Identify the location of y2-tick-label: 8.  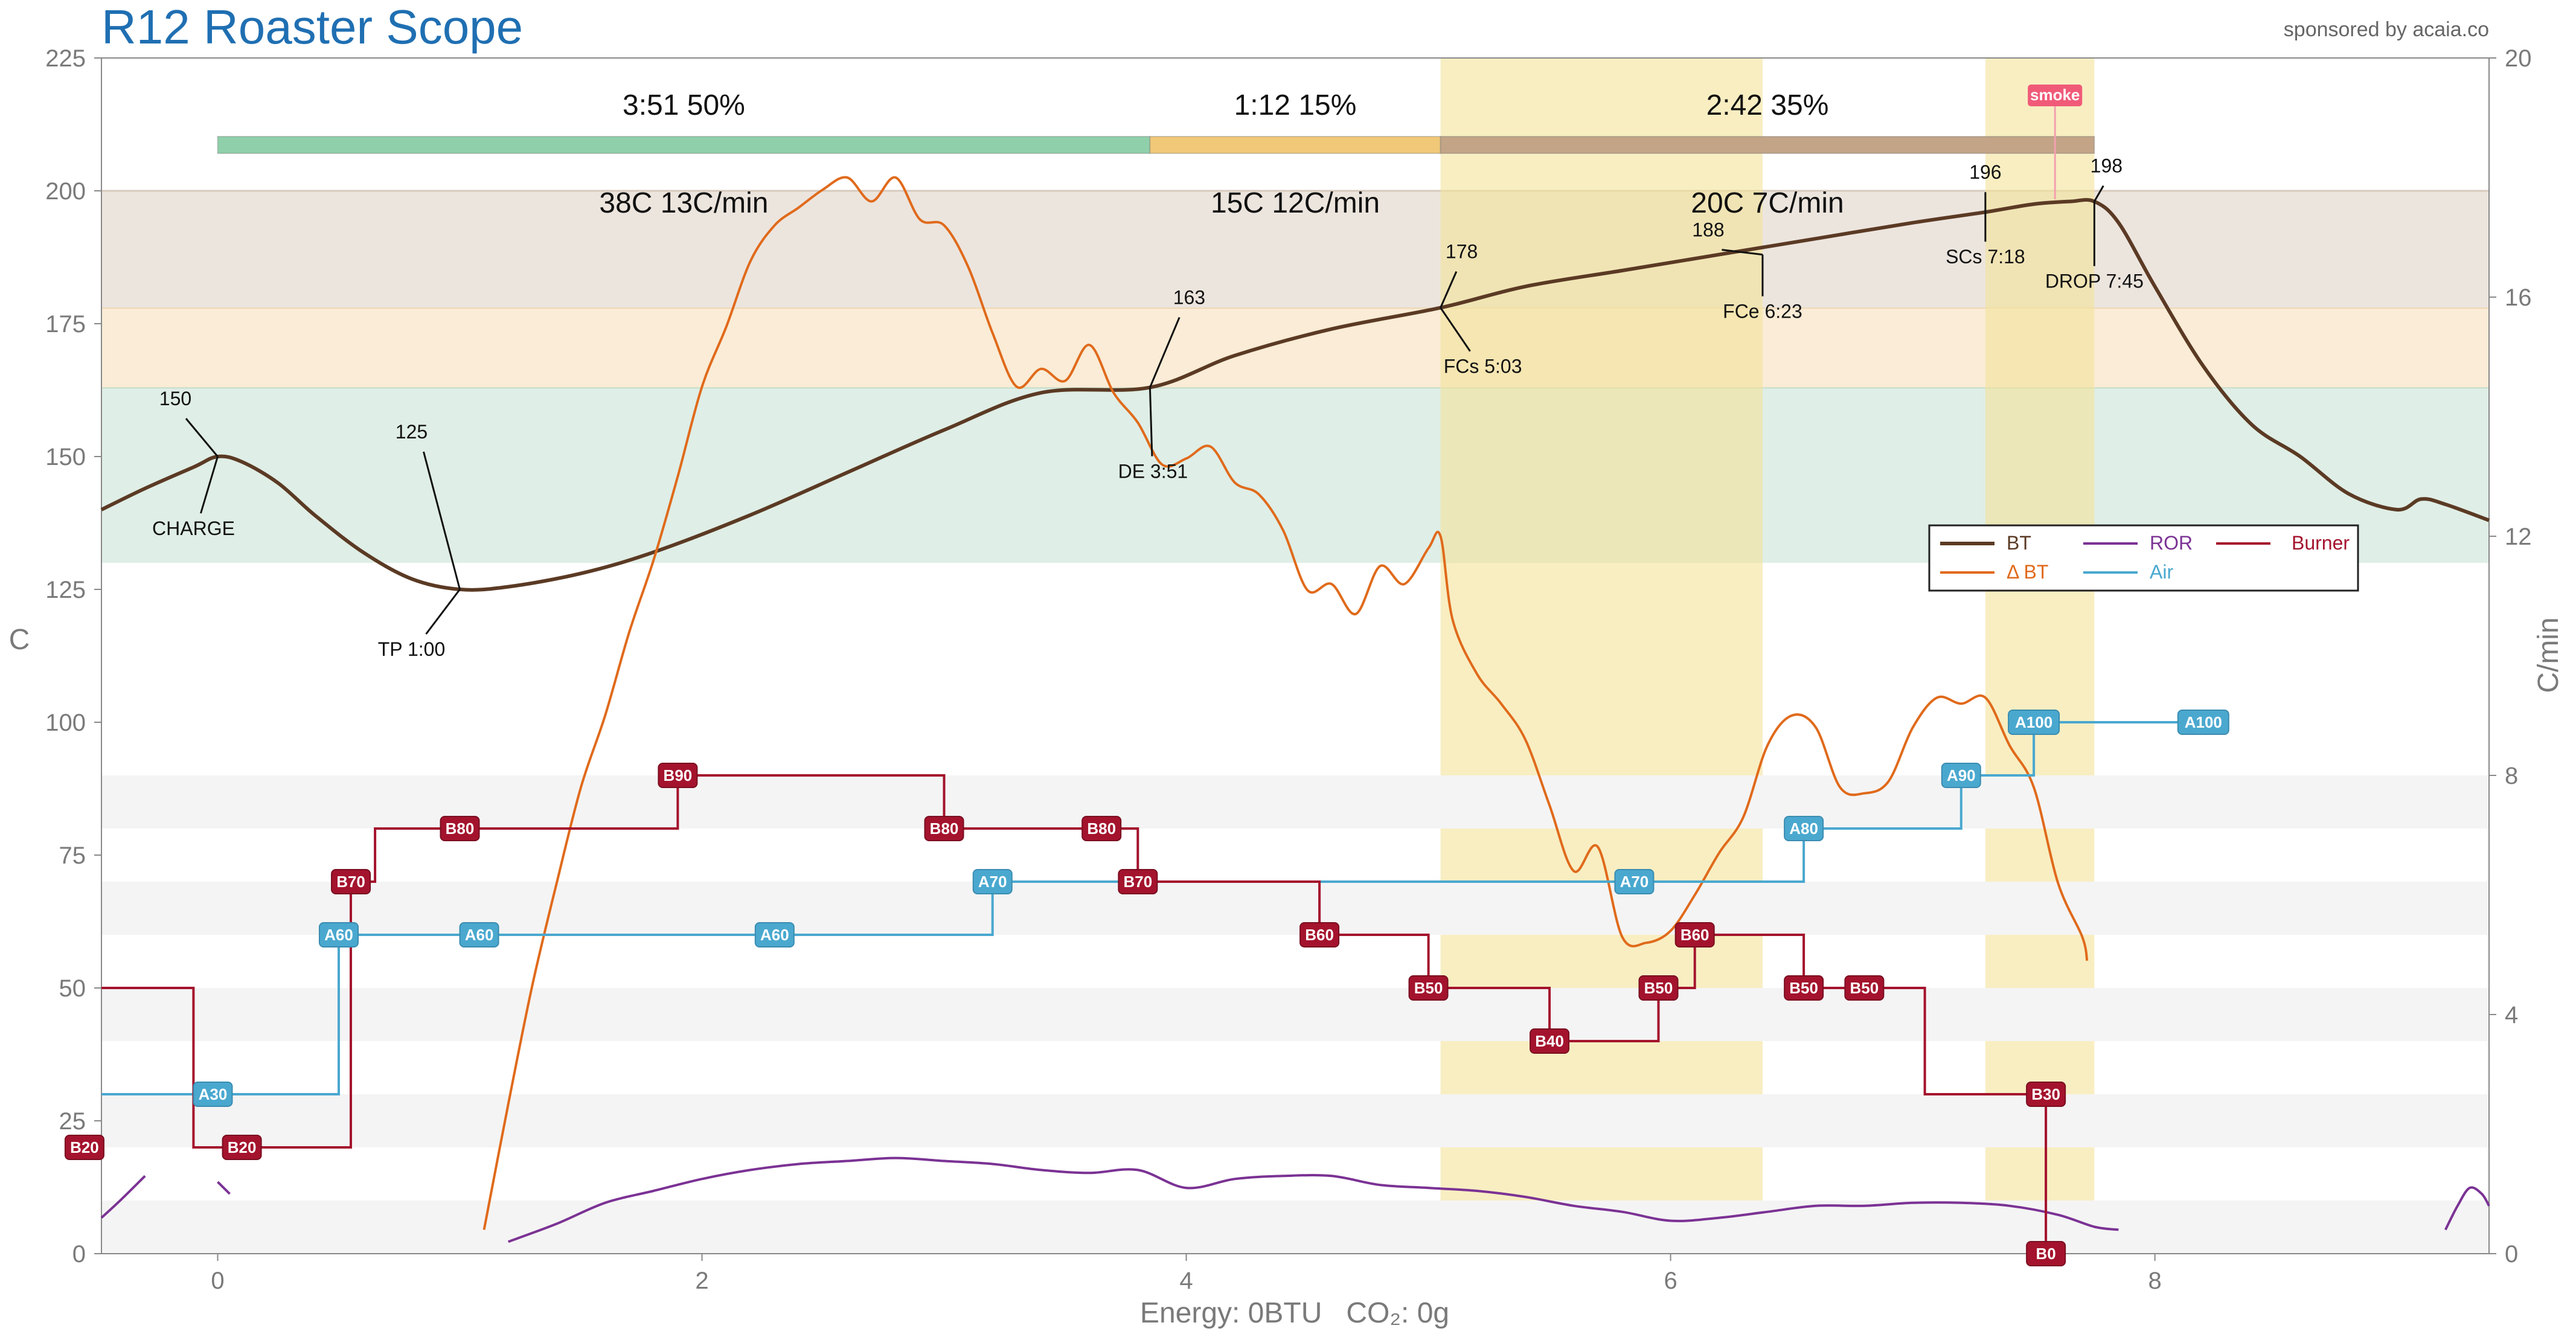
(2511, 776).